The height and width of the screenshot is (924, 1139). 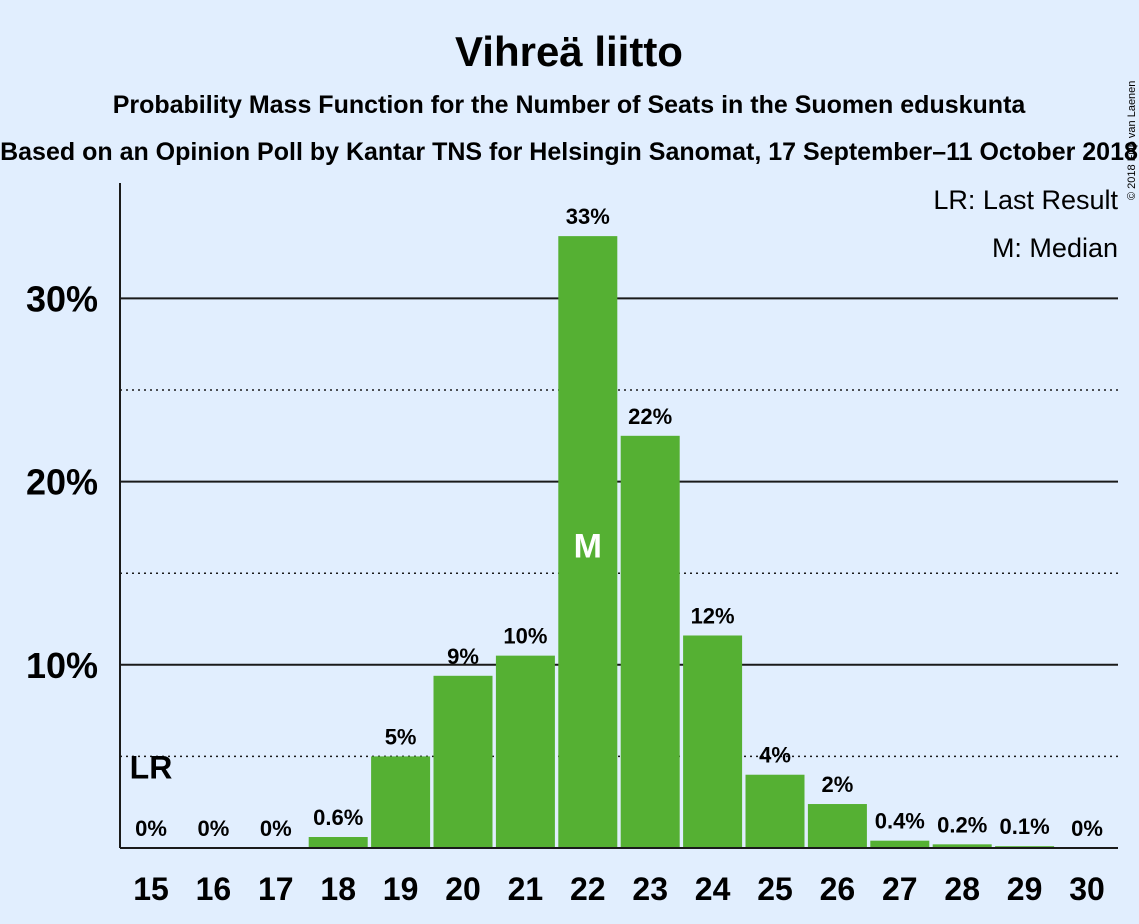 I want to click on data-label-29: 0.1%, so click(x=1025, y=826).